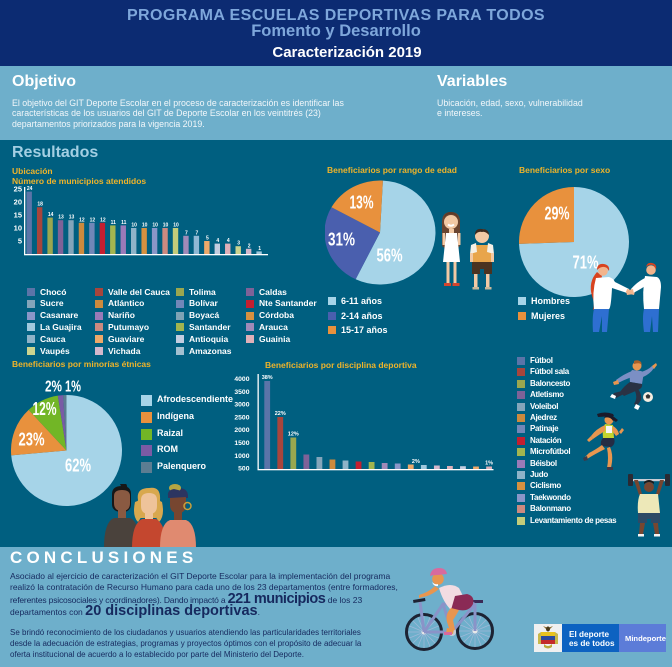 Image resolution: width=672 pixels, height=667 pixels. Describe the element at coordinates (241, 443) in the screenshot. I see `svg-text: 1500` at that location.